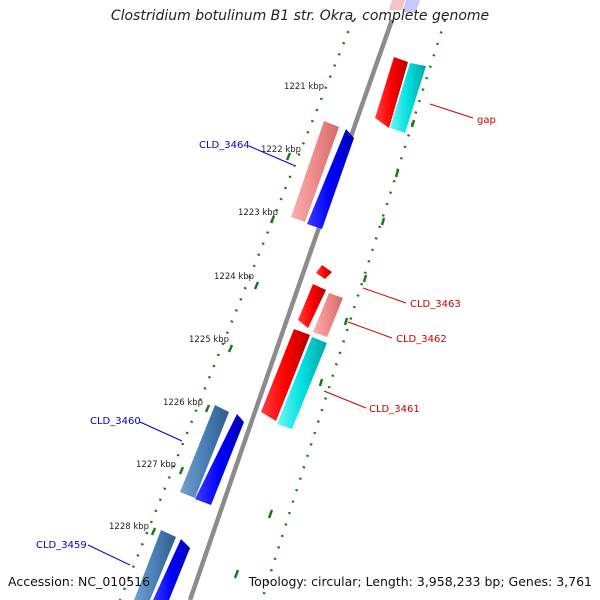 The height and width of the screenshot is (600, 600). I want to click on tick-label-1224: 1224 kbp, so click(234, 277).